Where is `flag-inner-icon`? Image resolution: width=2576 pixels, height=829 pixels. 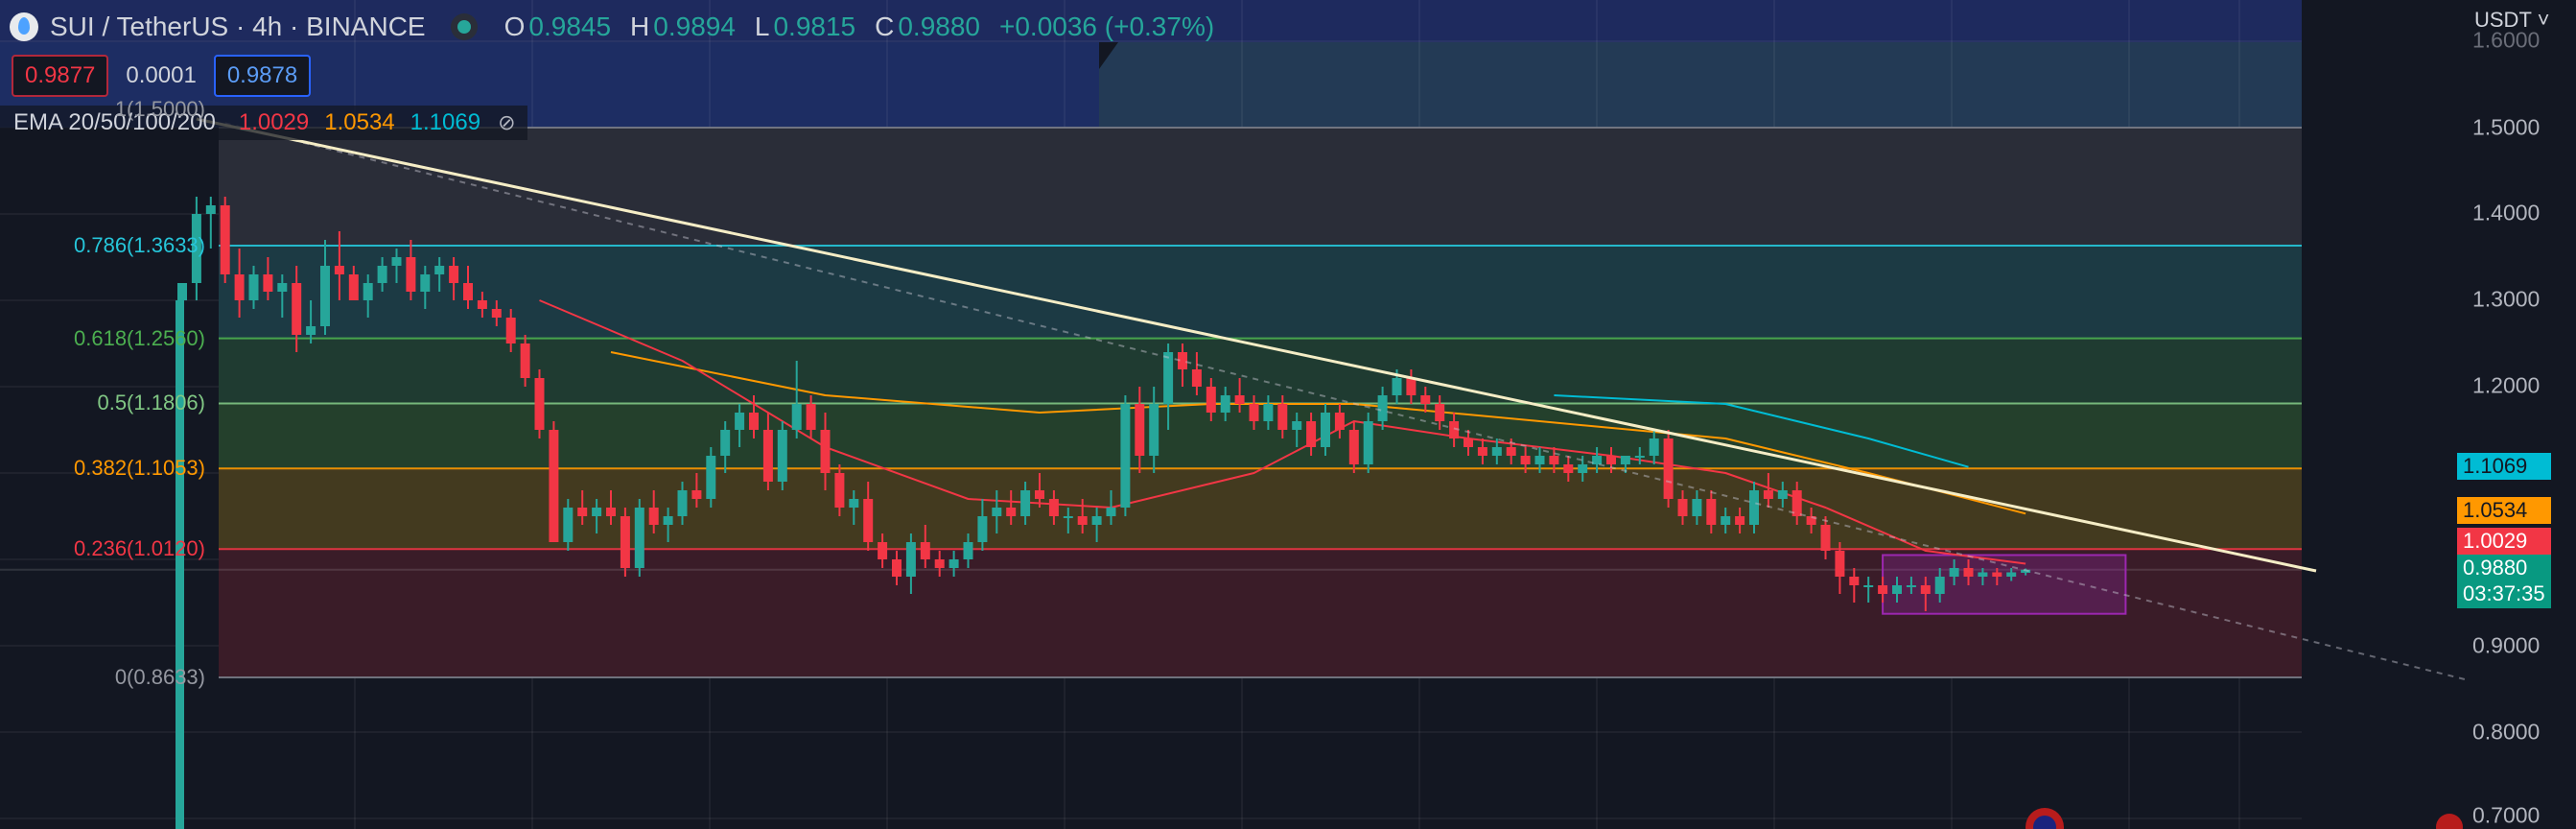 flag-inner-icon is located at coordinates (2044, 822).